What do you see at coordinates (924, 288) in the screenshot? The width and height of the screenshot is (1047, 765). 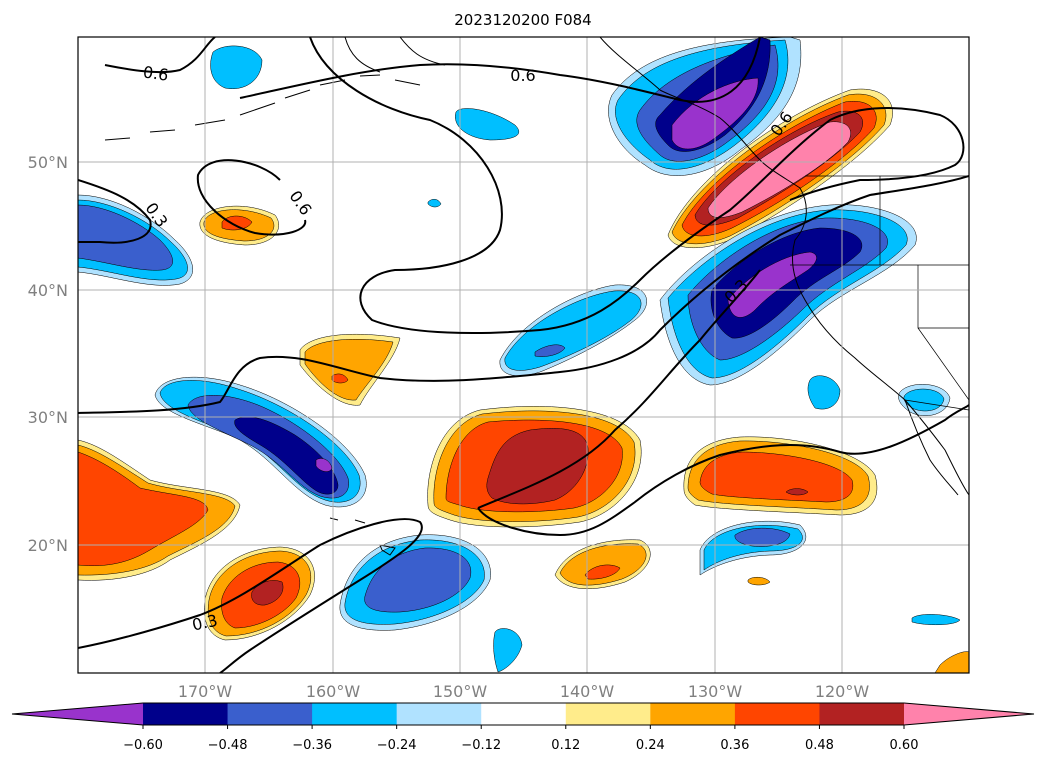 I see `border-states` at bounding box center [924, 288].